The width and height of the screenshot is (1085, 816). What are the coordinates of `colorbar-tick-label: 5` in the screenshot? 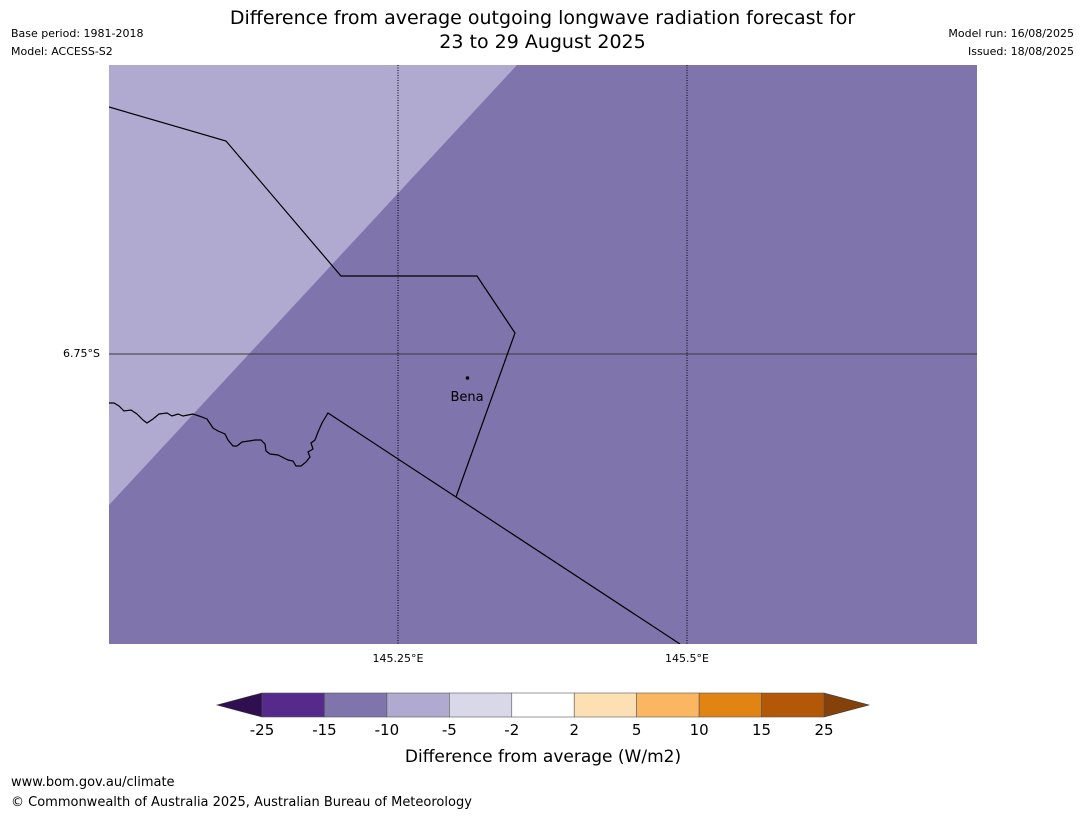 It's located at (637, 730).